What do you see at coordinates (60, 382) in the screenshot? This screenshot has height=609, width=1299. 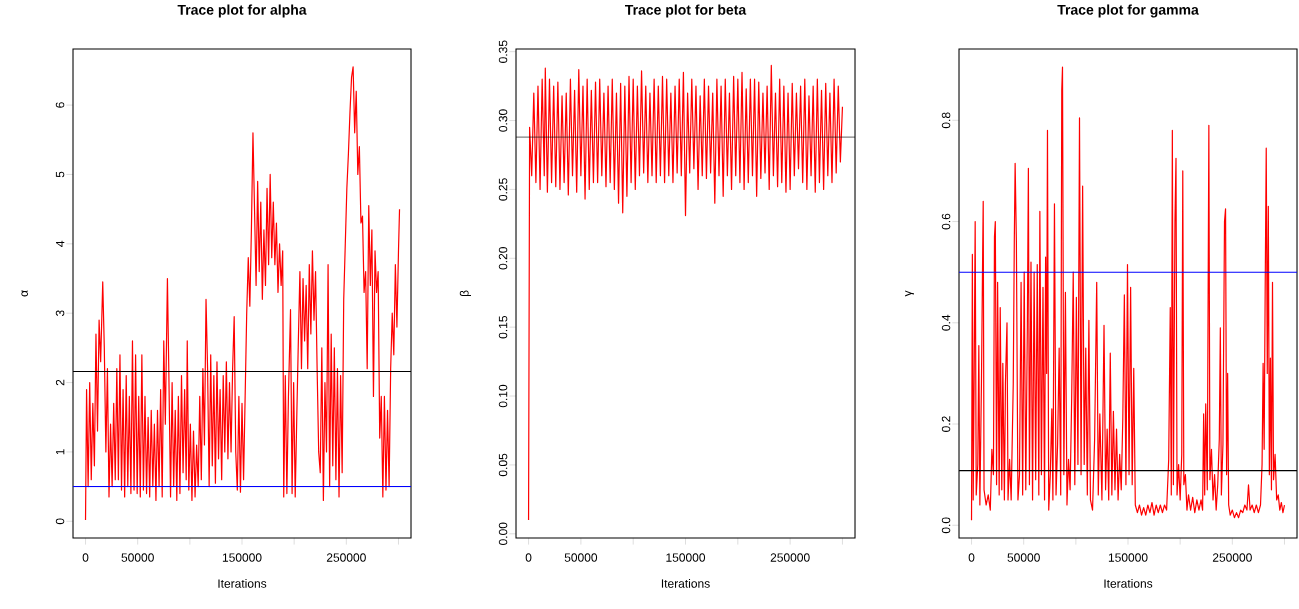 I see `y-tick-label: 2` at bounding box center [60, 382].